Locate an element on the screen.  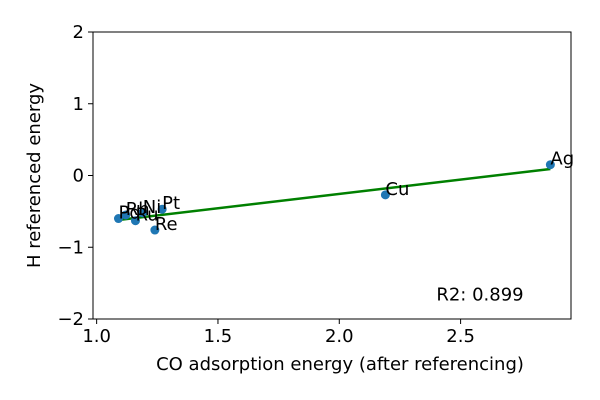
x-axis-label: CO adsorption energy (after referencing) is located at coordinates (340, 364).